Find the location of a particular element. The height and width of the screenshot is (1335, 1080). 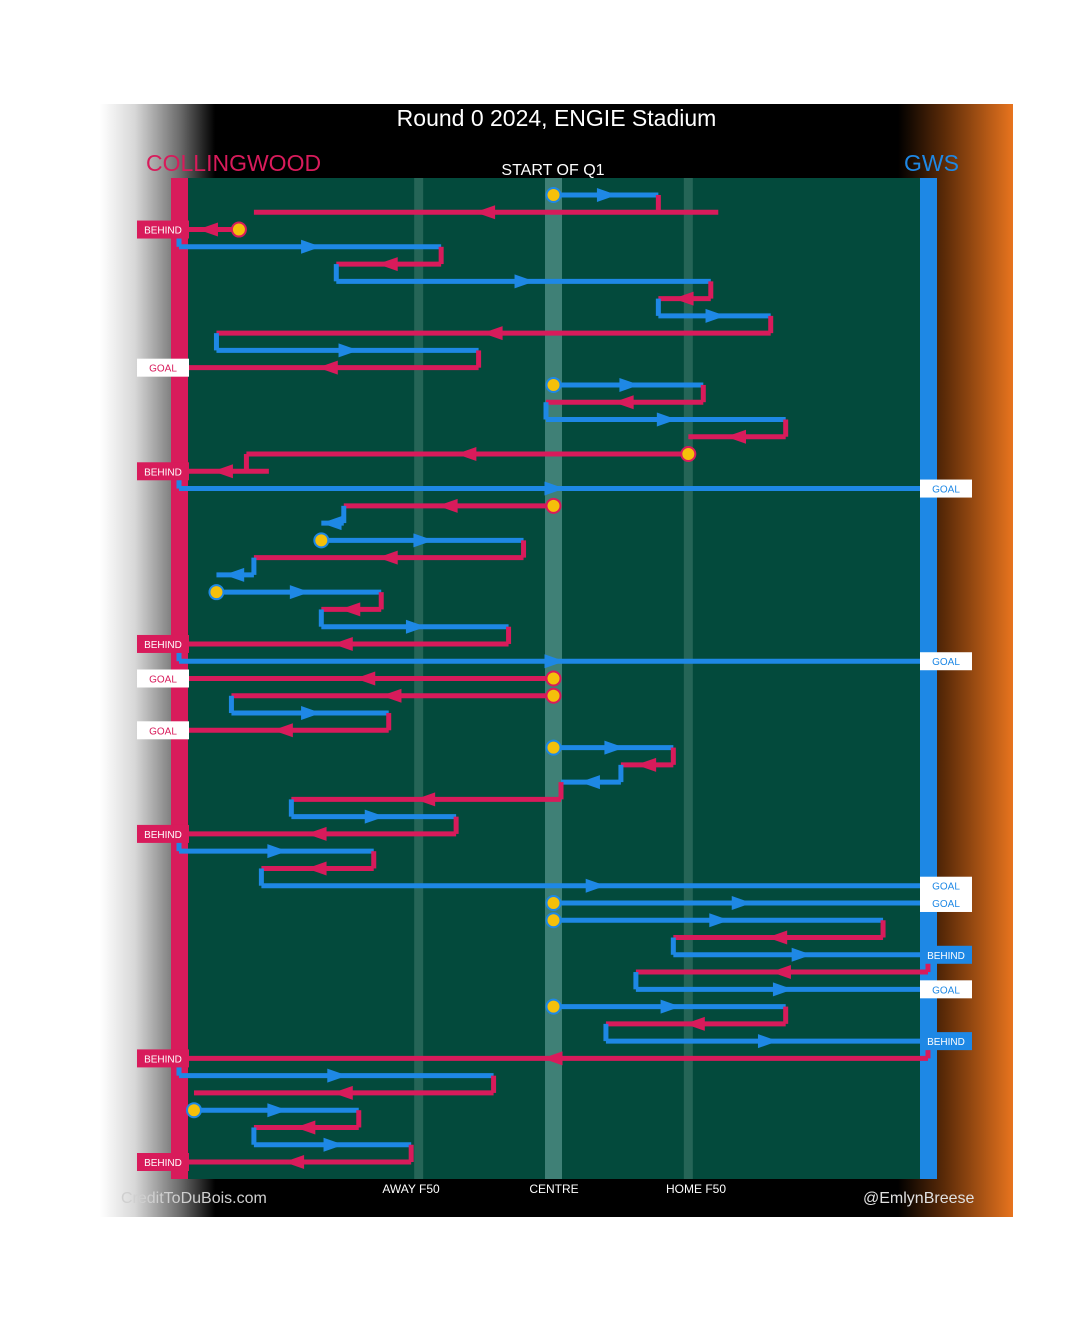

x-tick-centre: CENTRE is located at coordinates (554, 1189).